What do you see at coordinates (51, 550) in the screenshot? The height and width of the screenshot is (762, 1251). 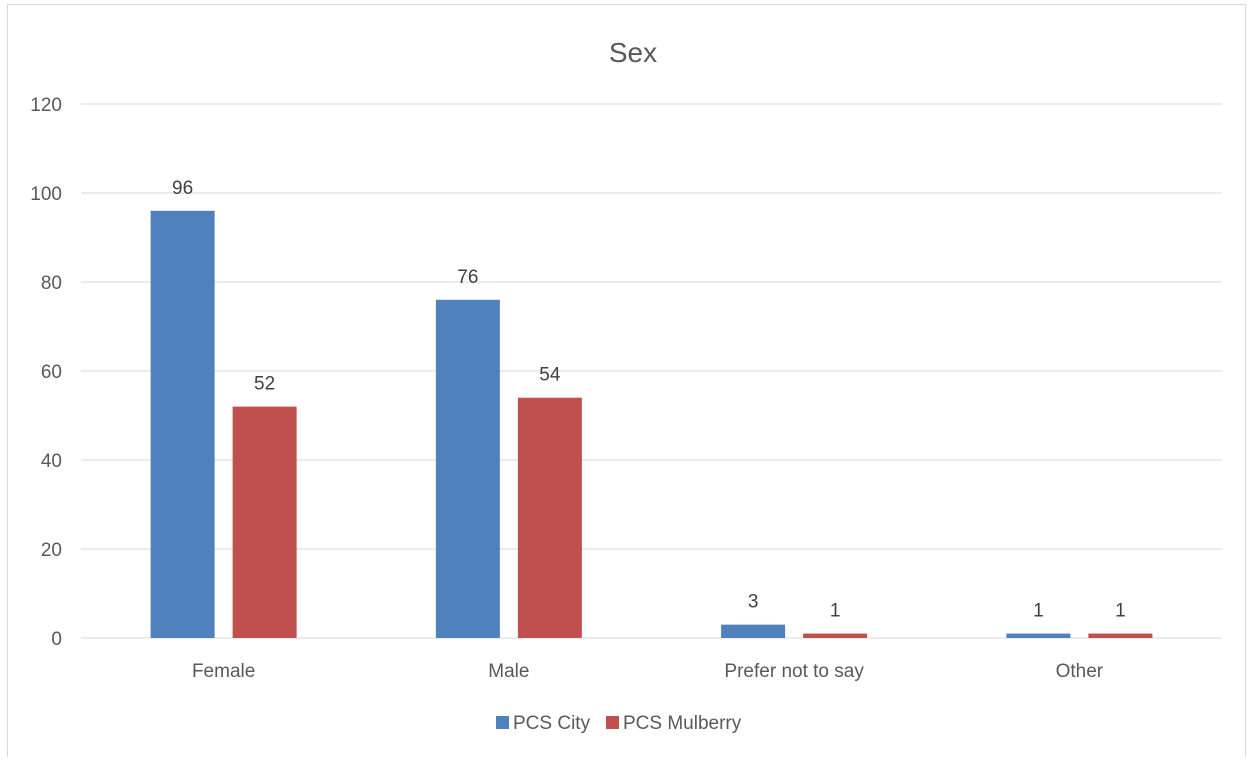 I see `y-tick-label: 20` at bounding box center [51, 550].